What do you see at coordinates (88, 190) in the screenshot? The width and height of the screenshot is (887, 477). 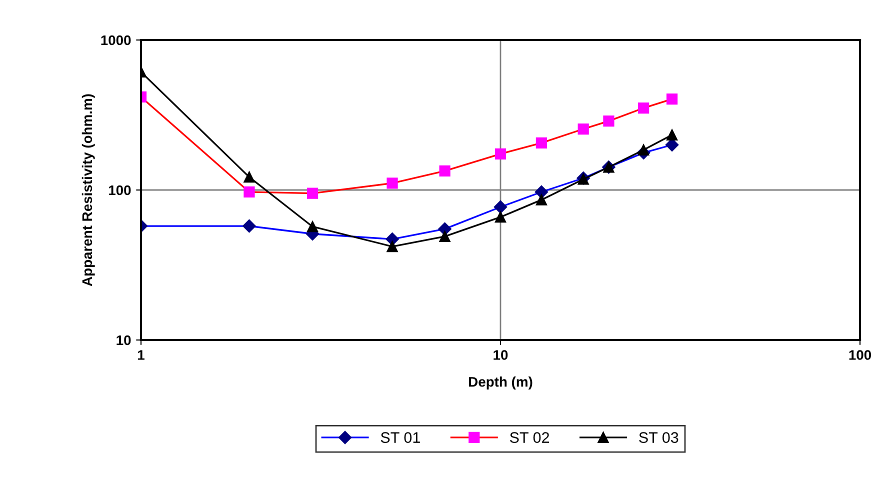 I see `y-axis-title: Apparent Resistivity (ohm.m)` at bounding box center [88, 190].